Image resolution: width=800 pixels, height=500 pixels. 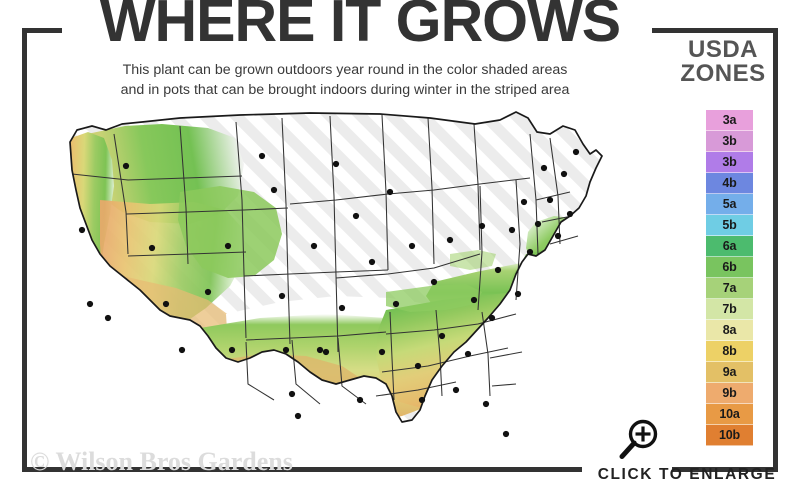 What do you see at coordinates (42, 30) in the screenshot?
I see `frame-top-left` at bounding box center [42, 30].